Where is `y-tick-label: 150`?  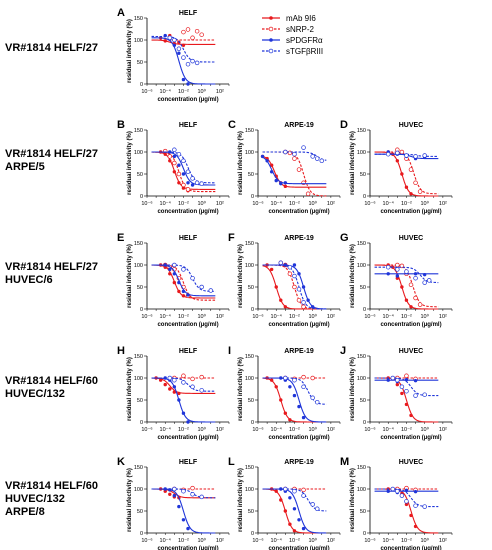 y-tick-label: 150 is located at coordinates (249, 468).